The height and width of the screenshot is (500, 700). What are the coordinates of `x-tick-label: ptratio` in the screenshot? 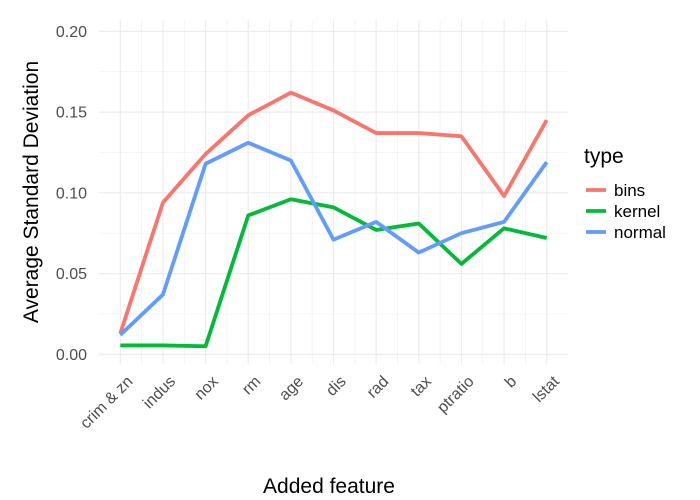 It's located at (456, 395).